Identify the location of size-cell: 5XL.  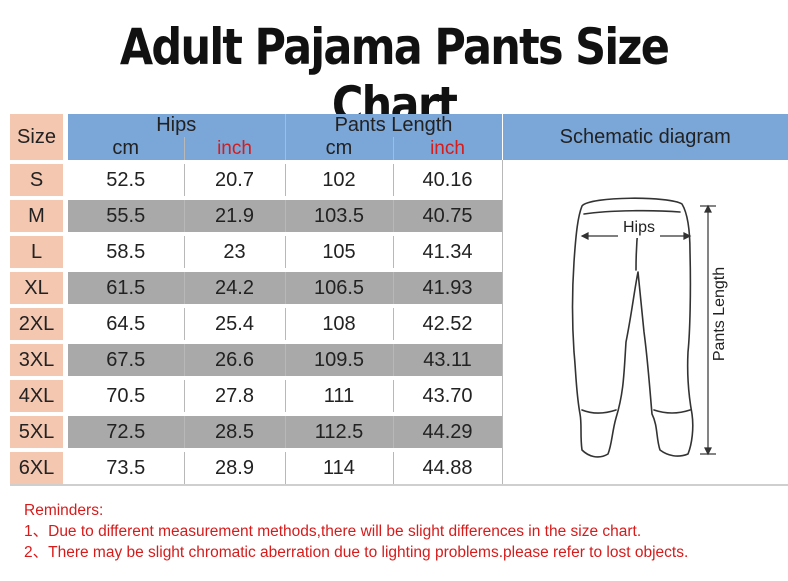
(37, 432).